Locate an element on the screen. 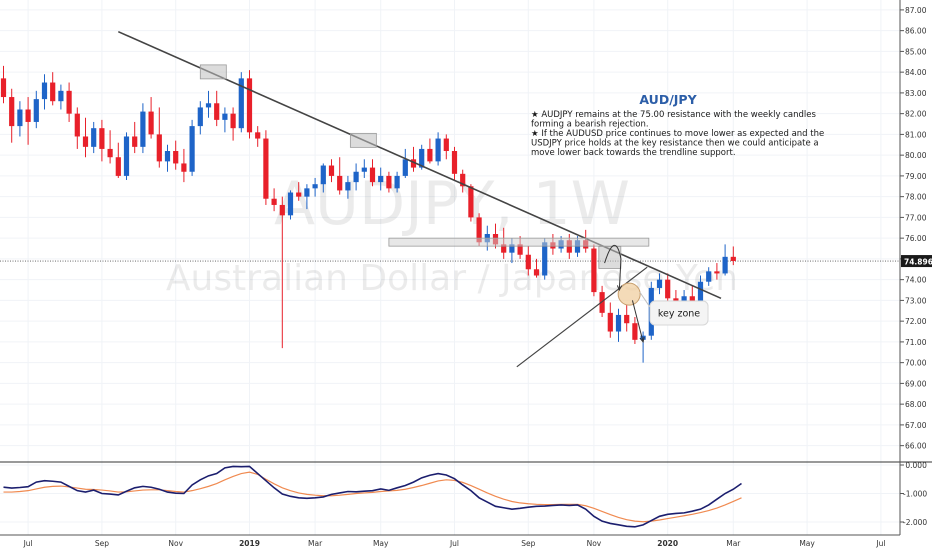  y-tick-label: 87.00 is located at coordinates (916, 10).